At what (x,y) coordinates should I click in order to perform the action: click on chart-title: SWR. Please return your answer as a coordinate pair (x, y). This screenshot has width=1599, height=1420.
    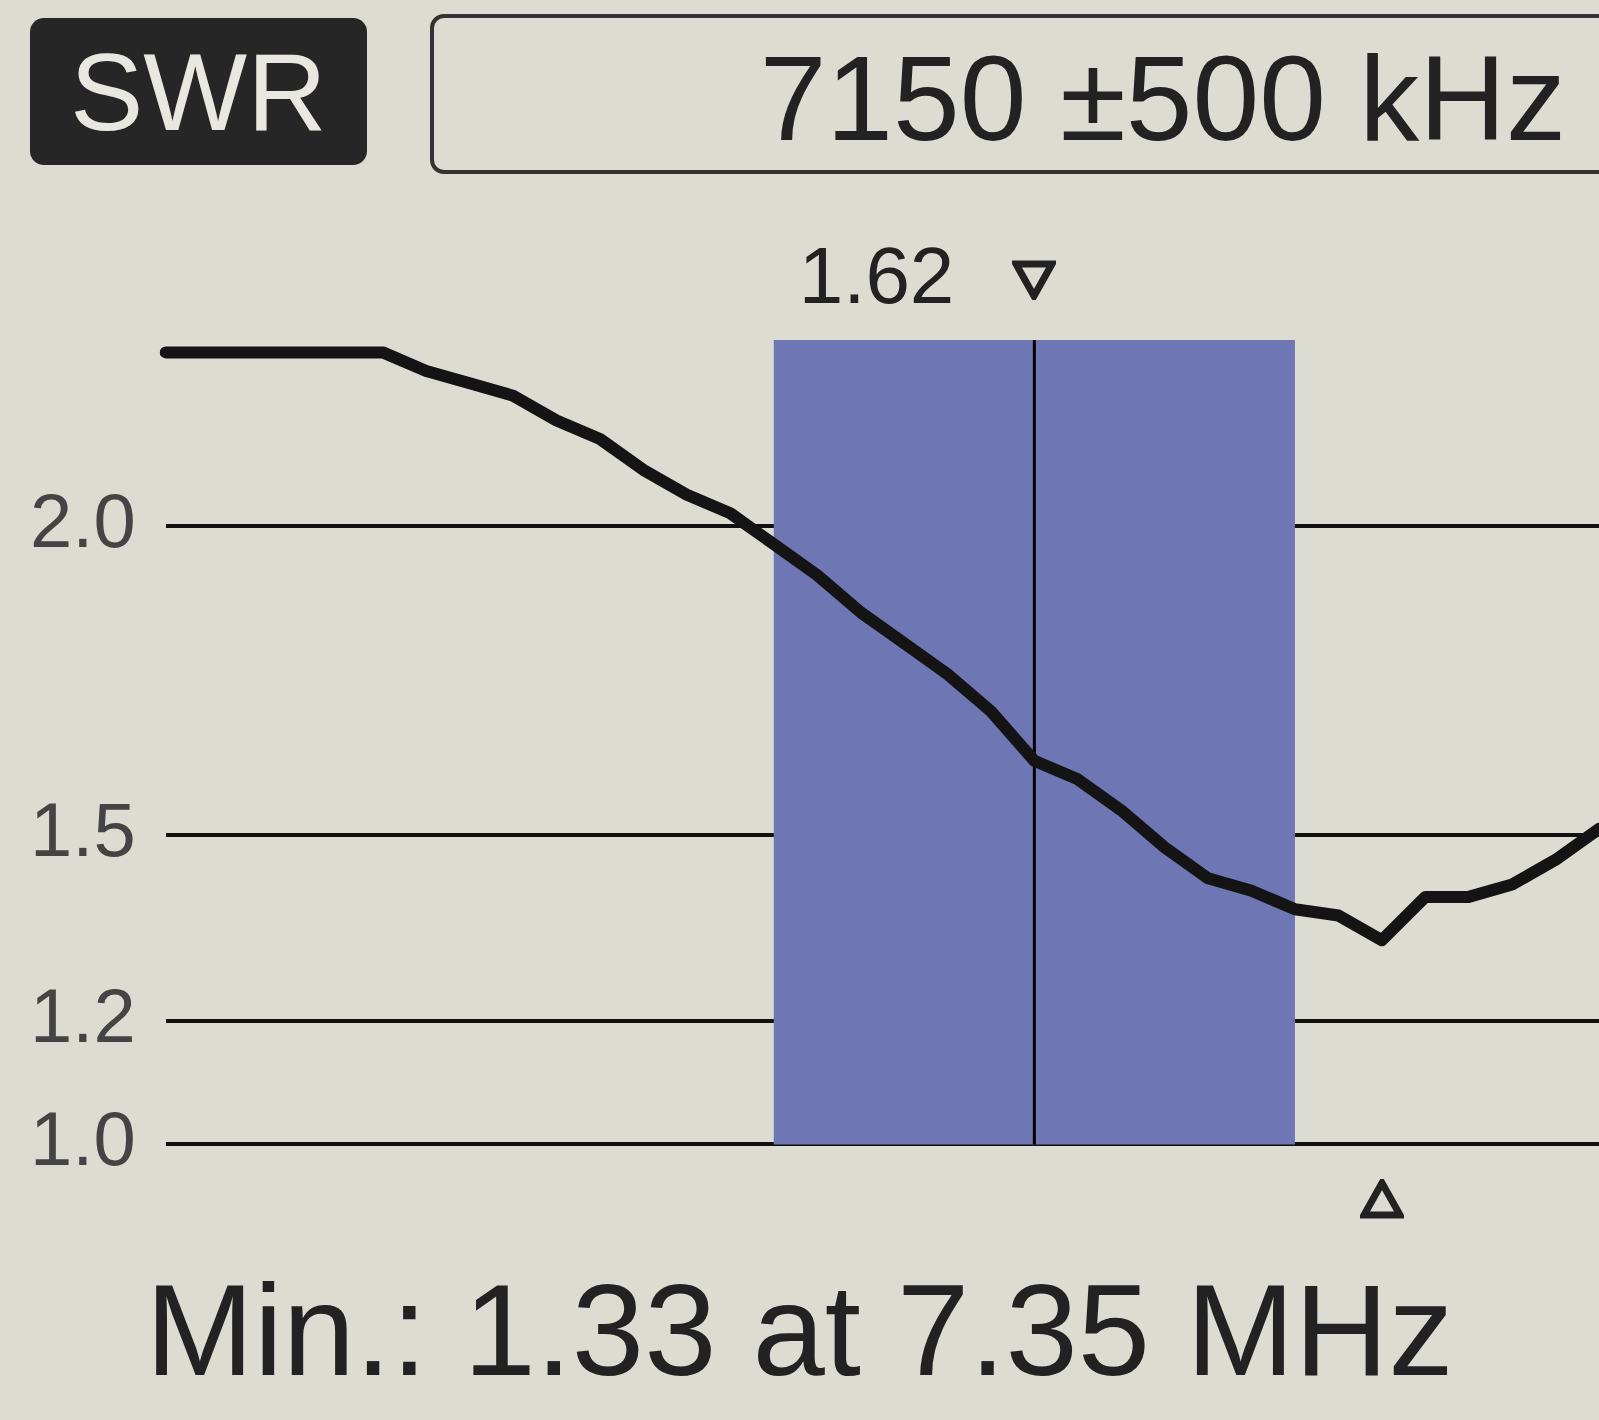
    Looking at the image, I should click on (198, 91).